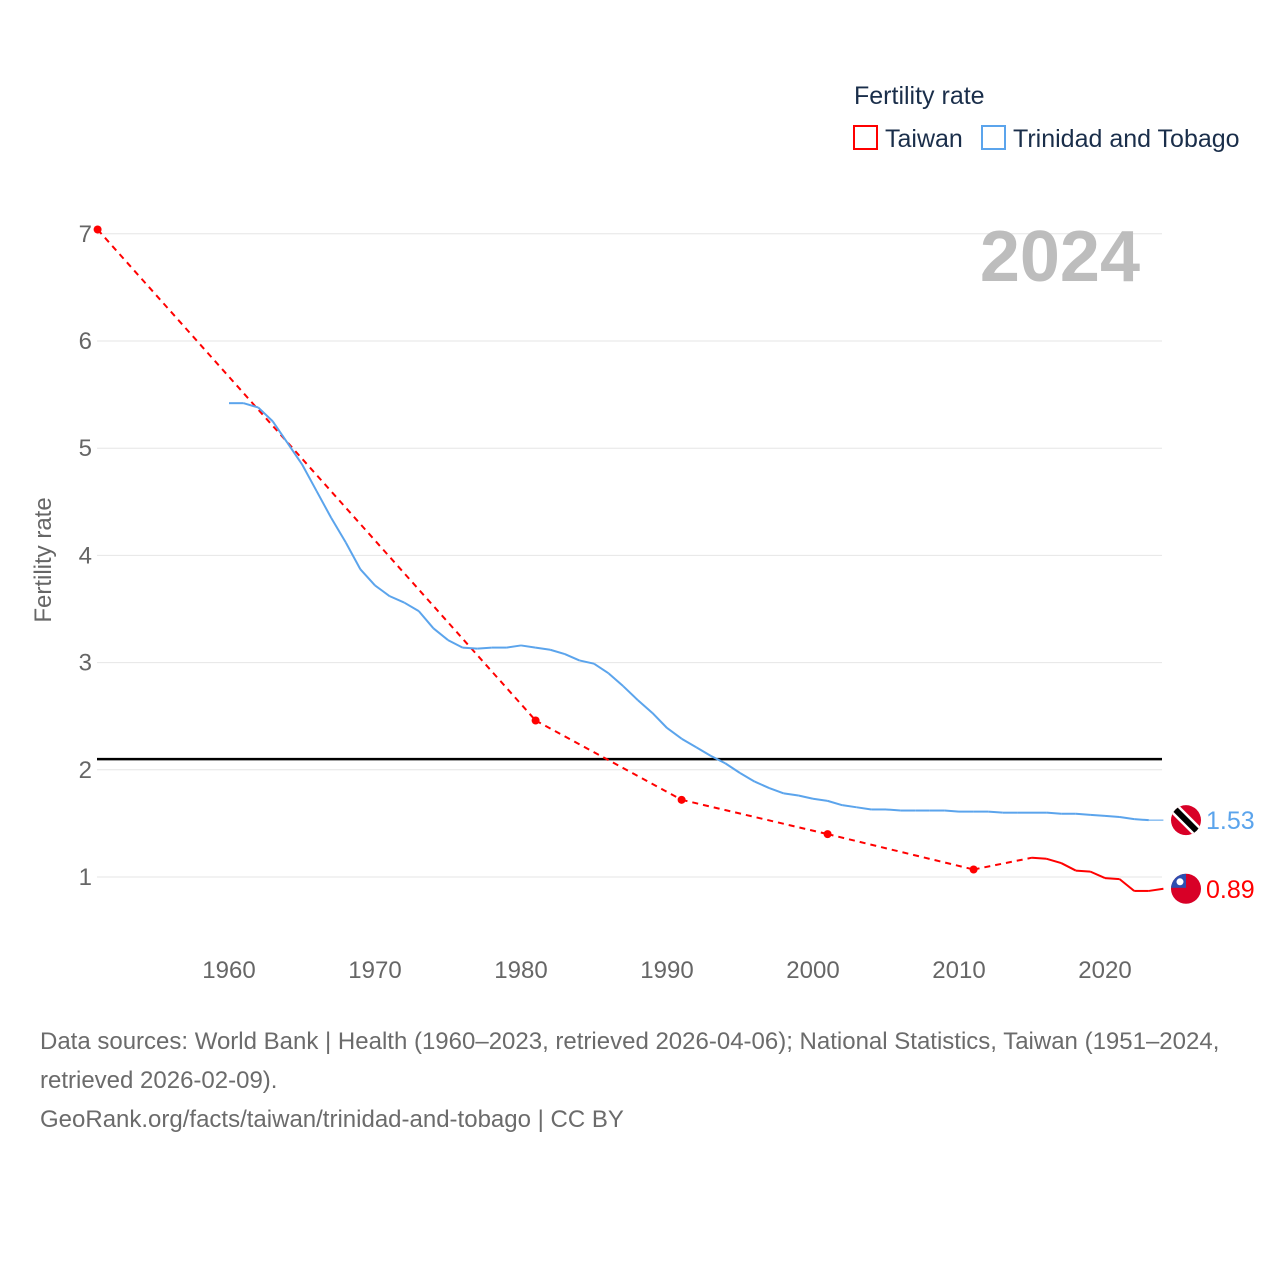  I want to click on y-tick-label: 7, so click(85, 234).